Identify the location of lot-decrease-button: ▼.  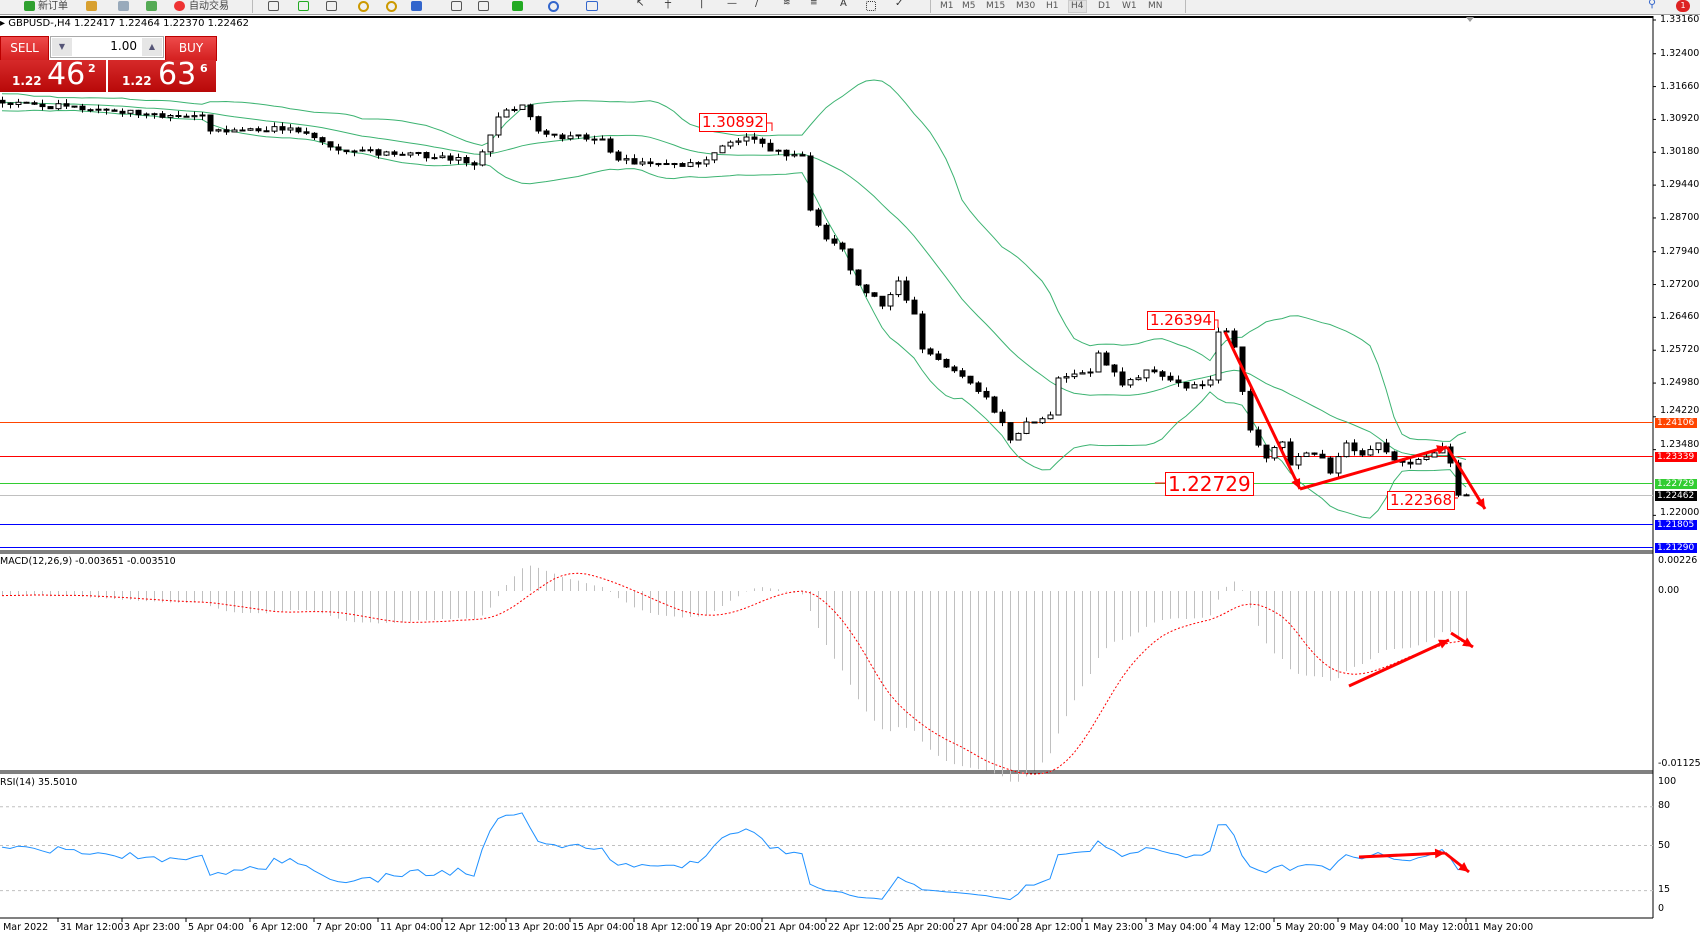
(62, 47).